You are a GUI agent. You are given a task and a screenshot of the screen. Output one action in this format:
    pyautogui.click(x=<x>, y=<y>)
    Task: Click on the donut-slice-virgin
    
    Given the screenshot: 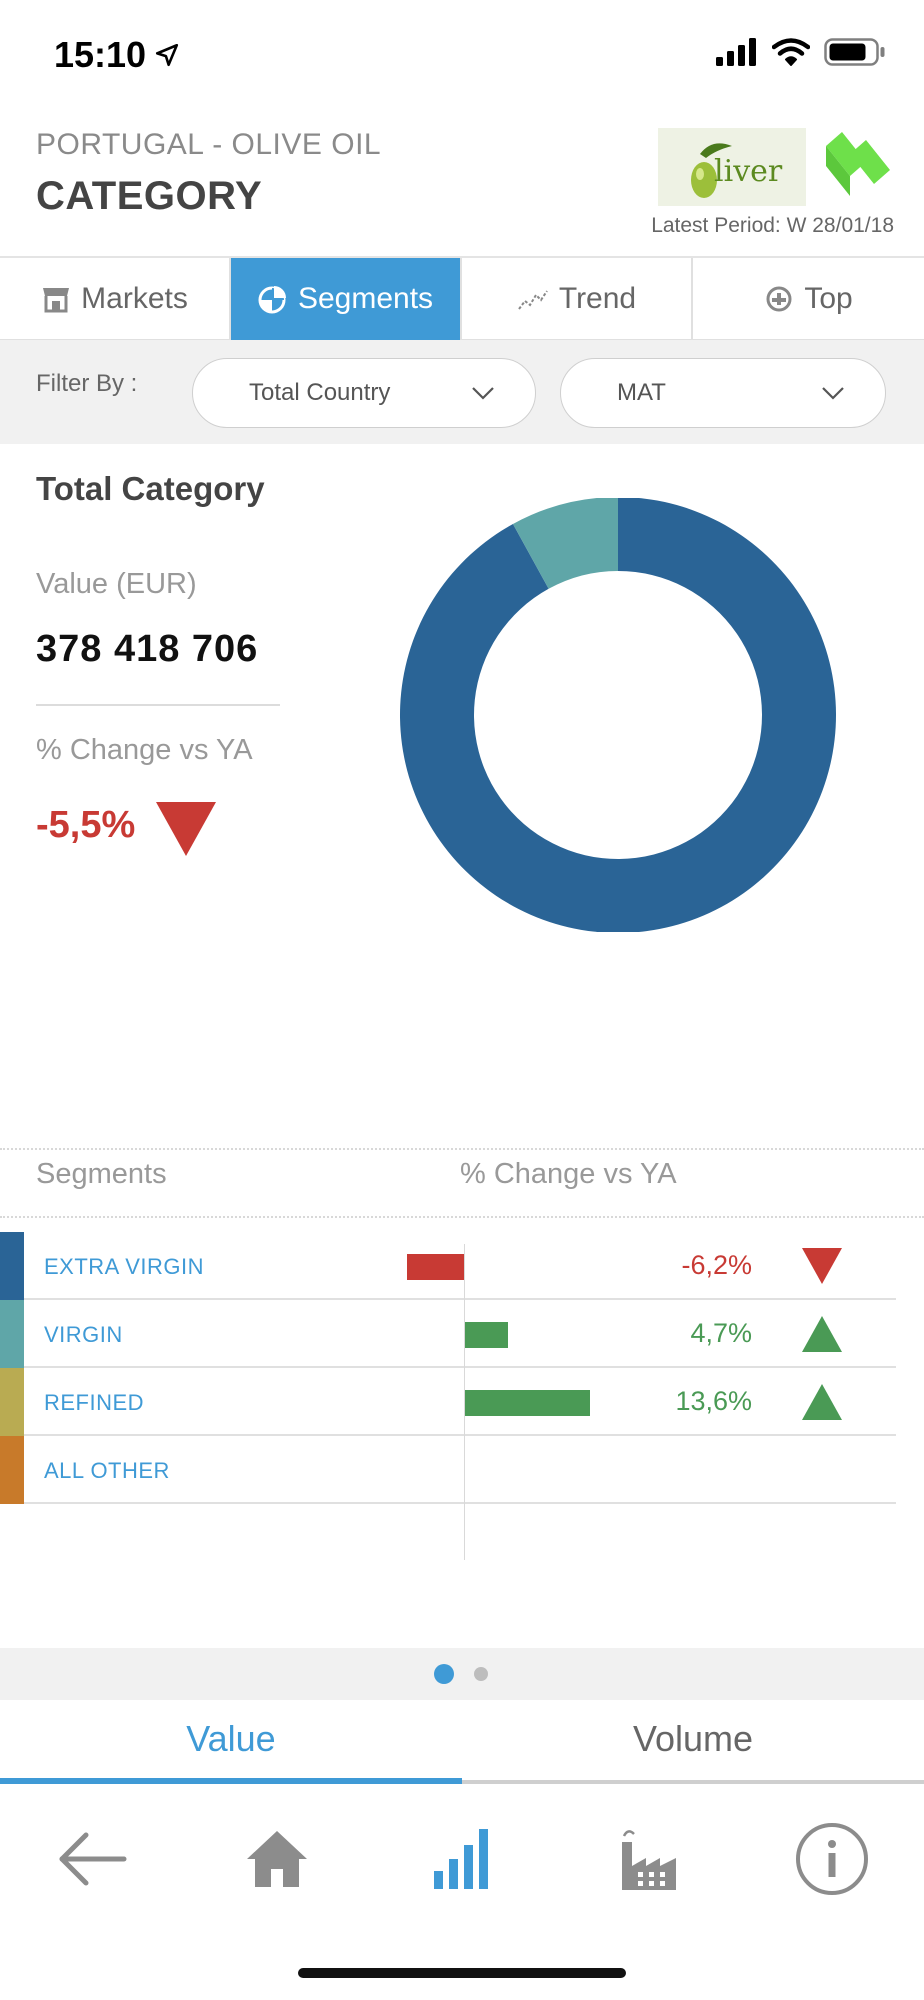 What is the action you would take?
    pyautogui.click(x=565, y=543)
    